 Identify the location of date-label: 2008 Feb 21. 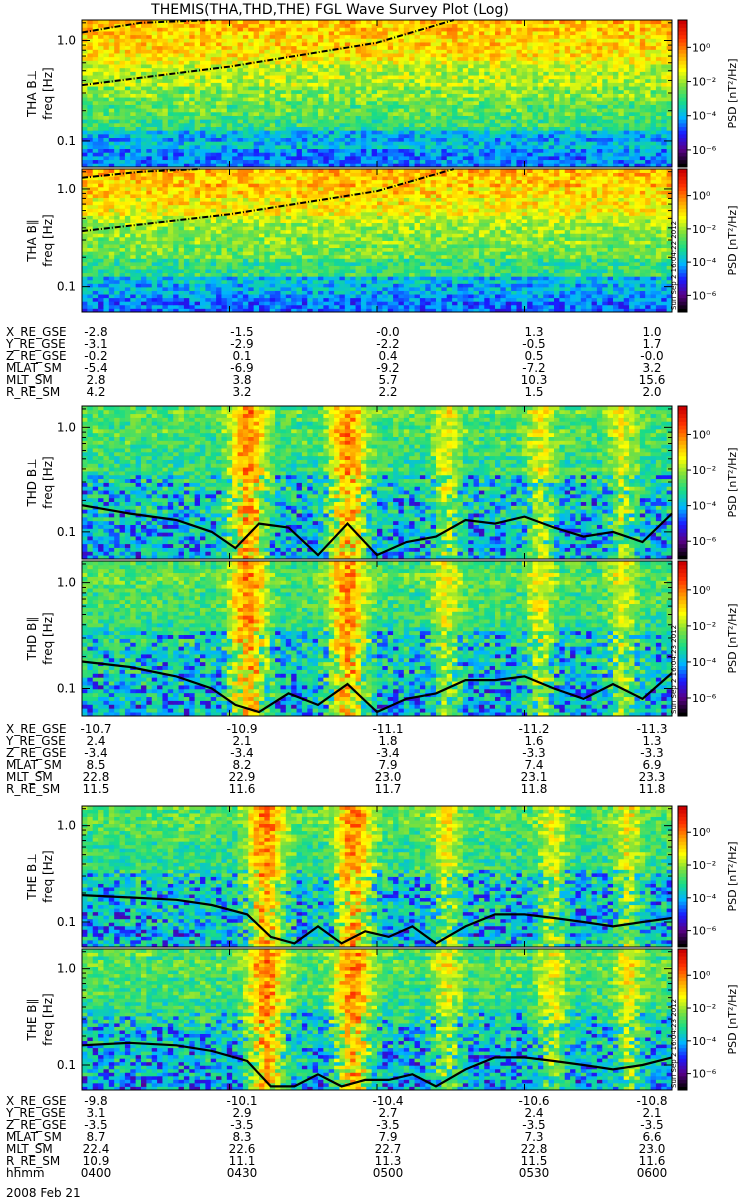
(43, 1193).